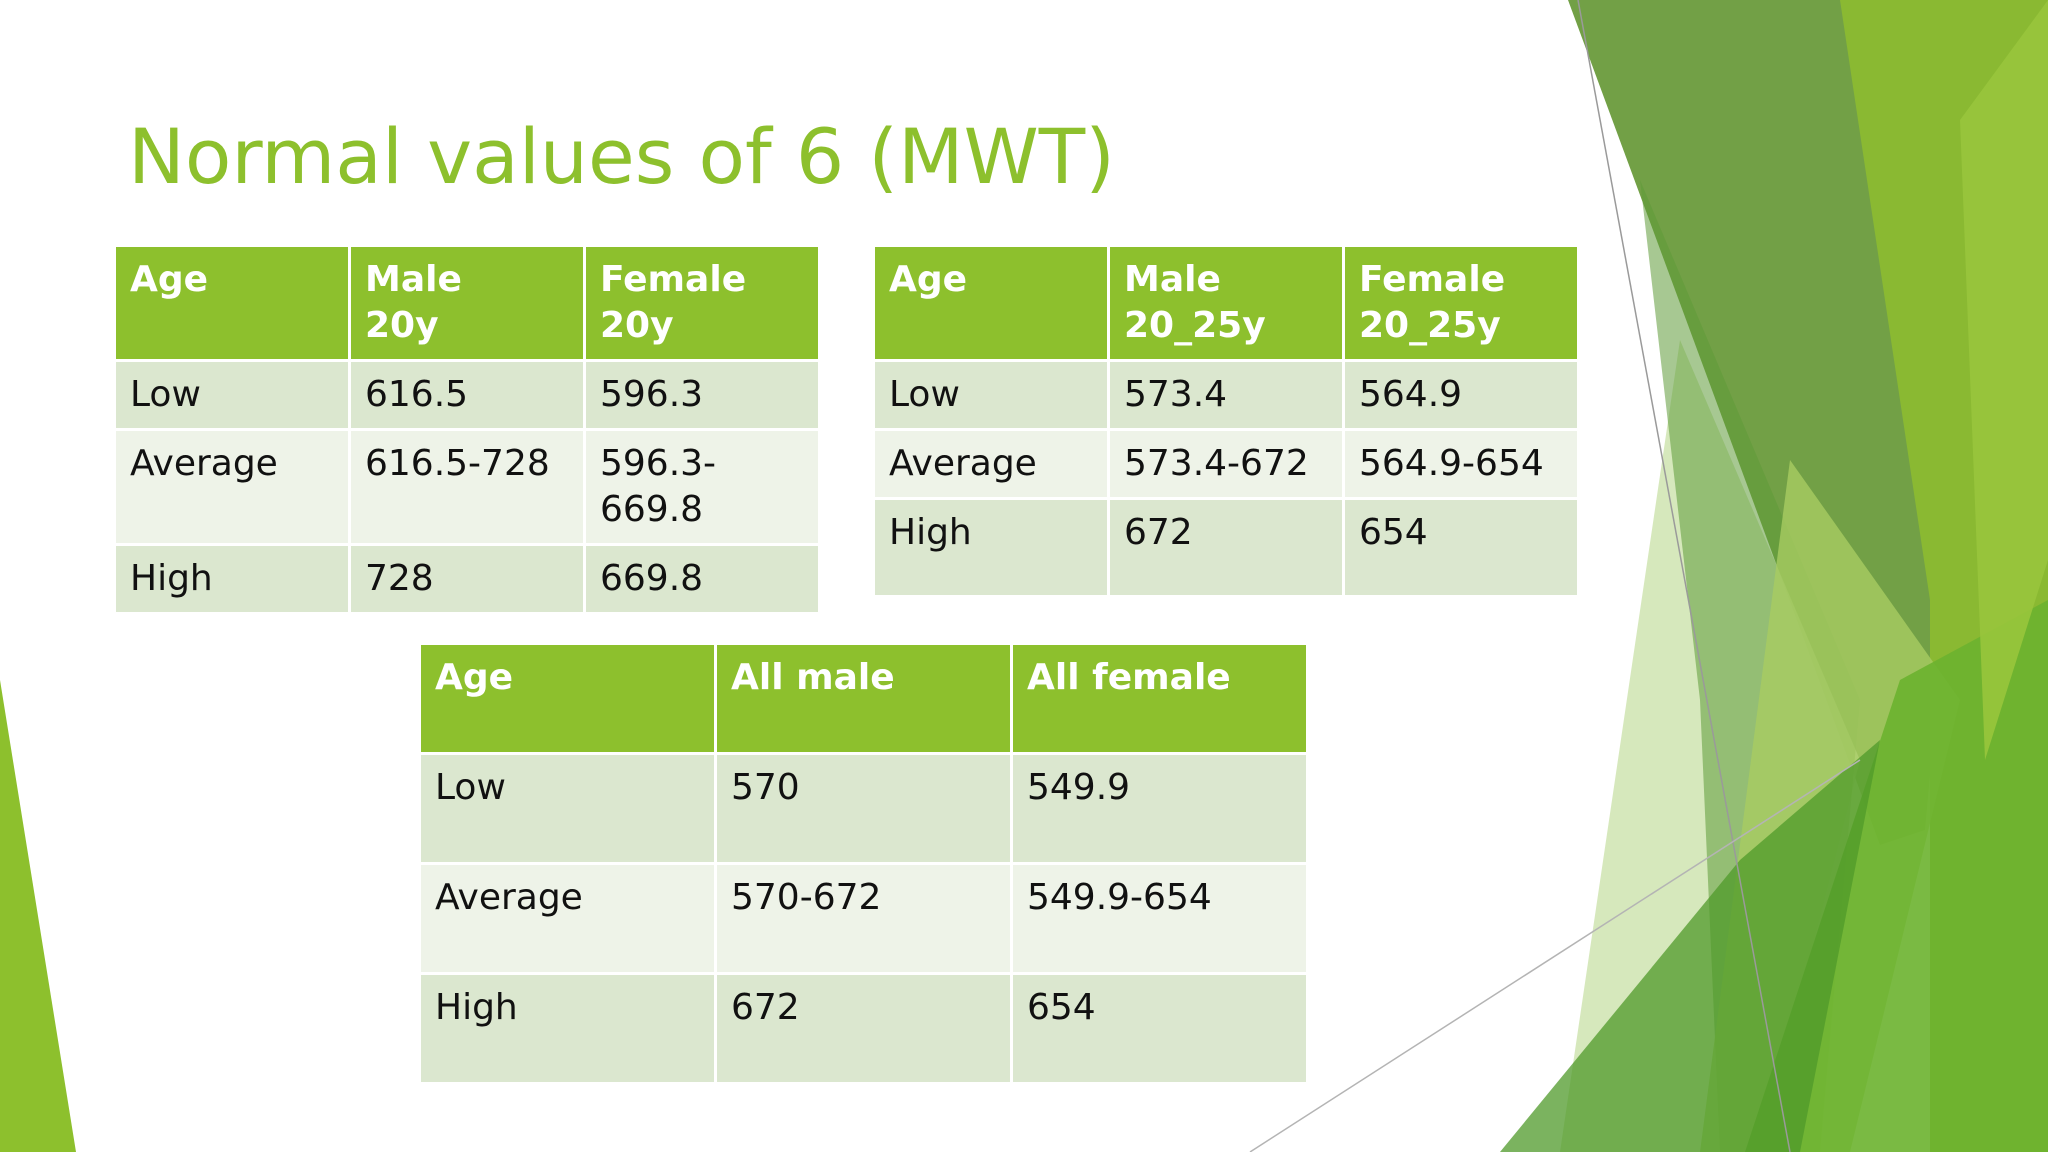 The image size is (2048, 1152). Describe the element at coordinates (702, 395) in the screenshot. I see `cell-female: 596.3` at that location.